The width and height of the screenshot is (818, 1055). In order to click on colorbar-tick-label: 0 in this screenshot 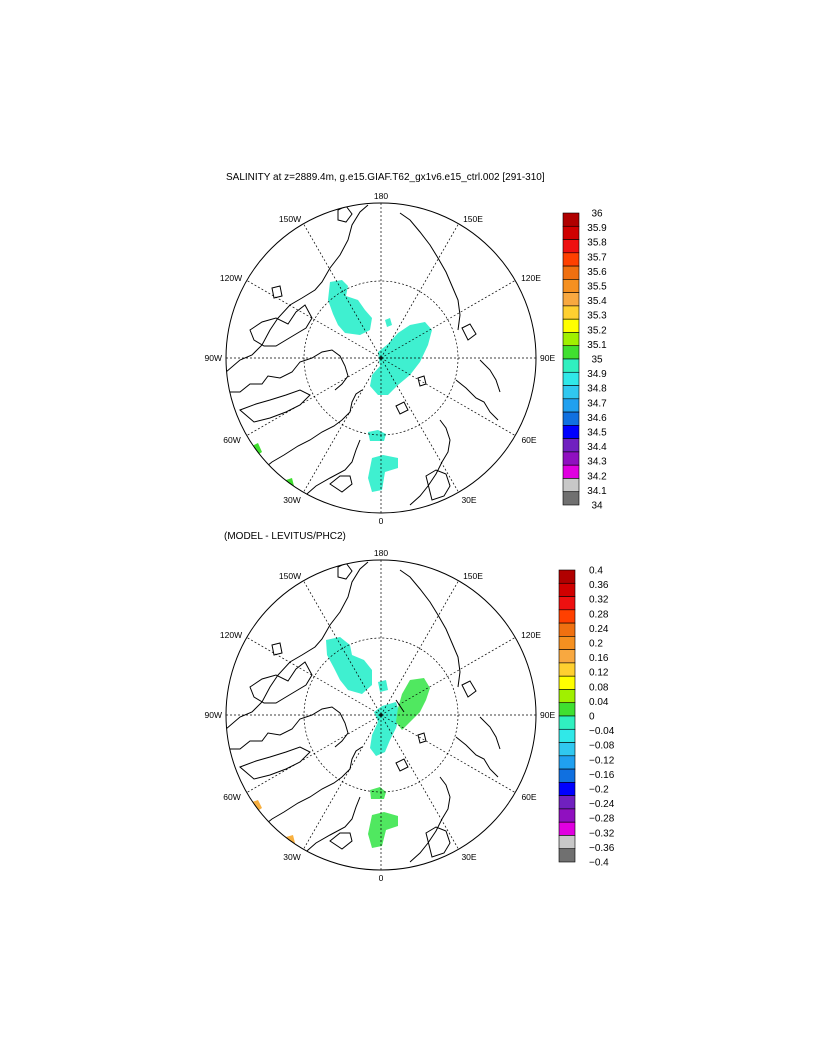, I will do `click(592, 717)`.